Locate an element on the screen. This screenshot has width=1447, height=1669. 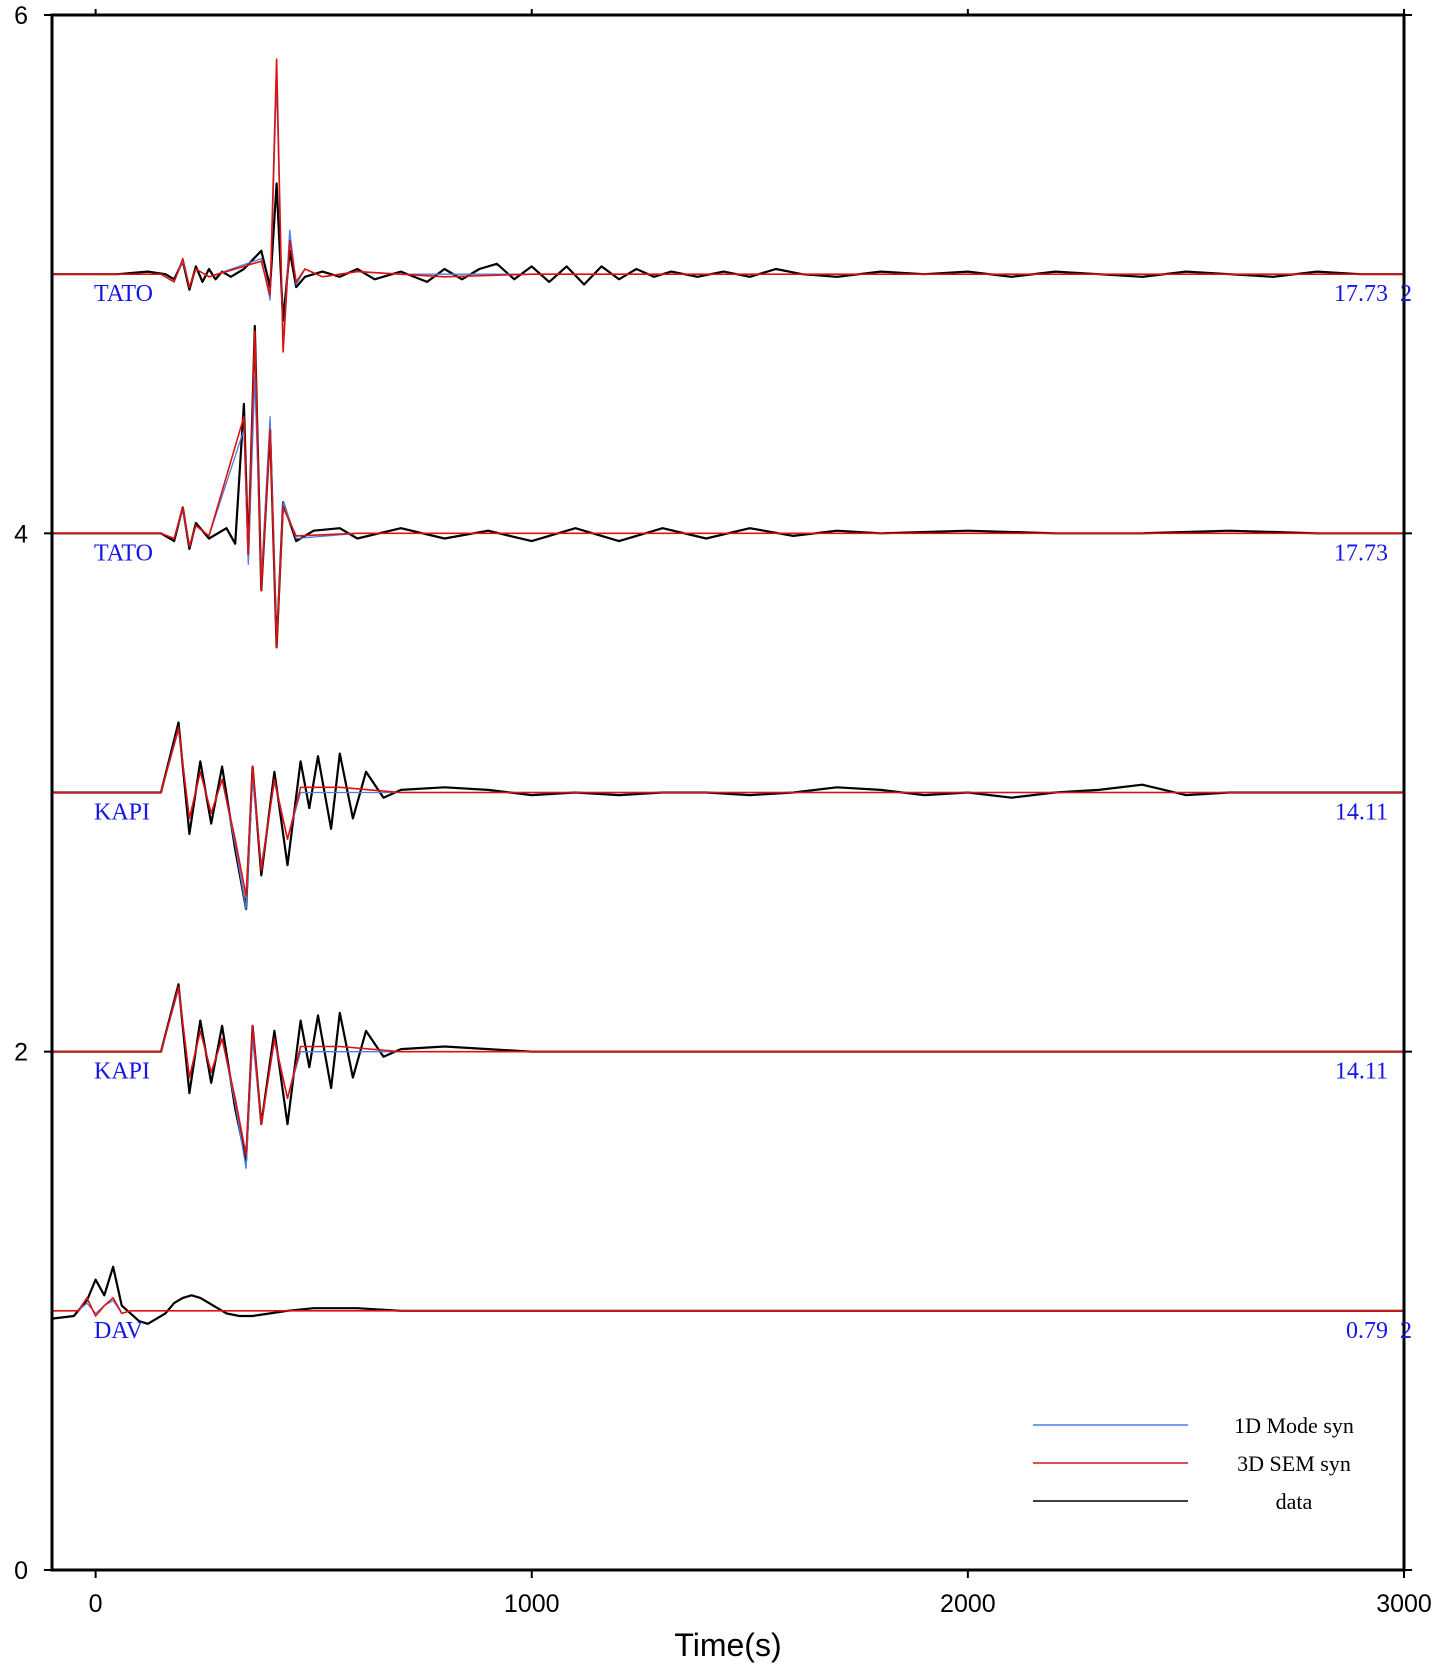
x-tick-label: 0 is located at coordinates (96, 1604).